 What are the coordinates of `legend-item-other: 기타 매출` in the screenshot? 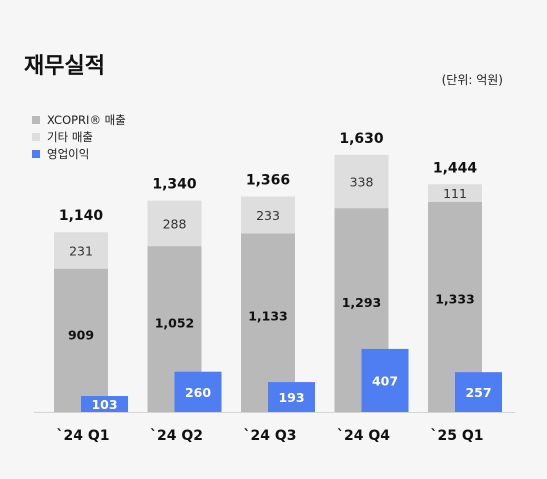 It's located at (79, 136).